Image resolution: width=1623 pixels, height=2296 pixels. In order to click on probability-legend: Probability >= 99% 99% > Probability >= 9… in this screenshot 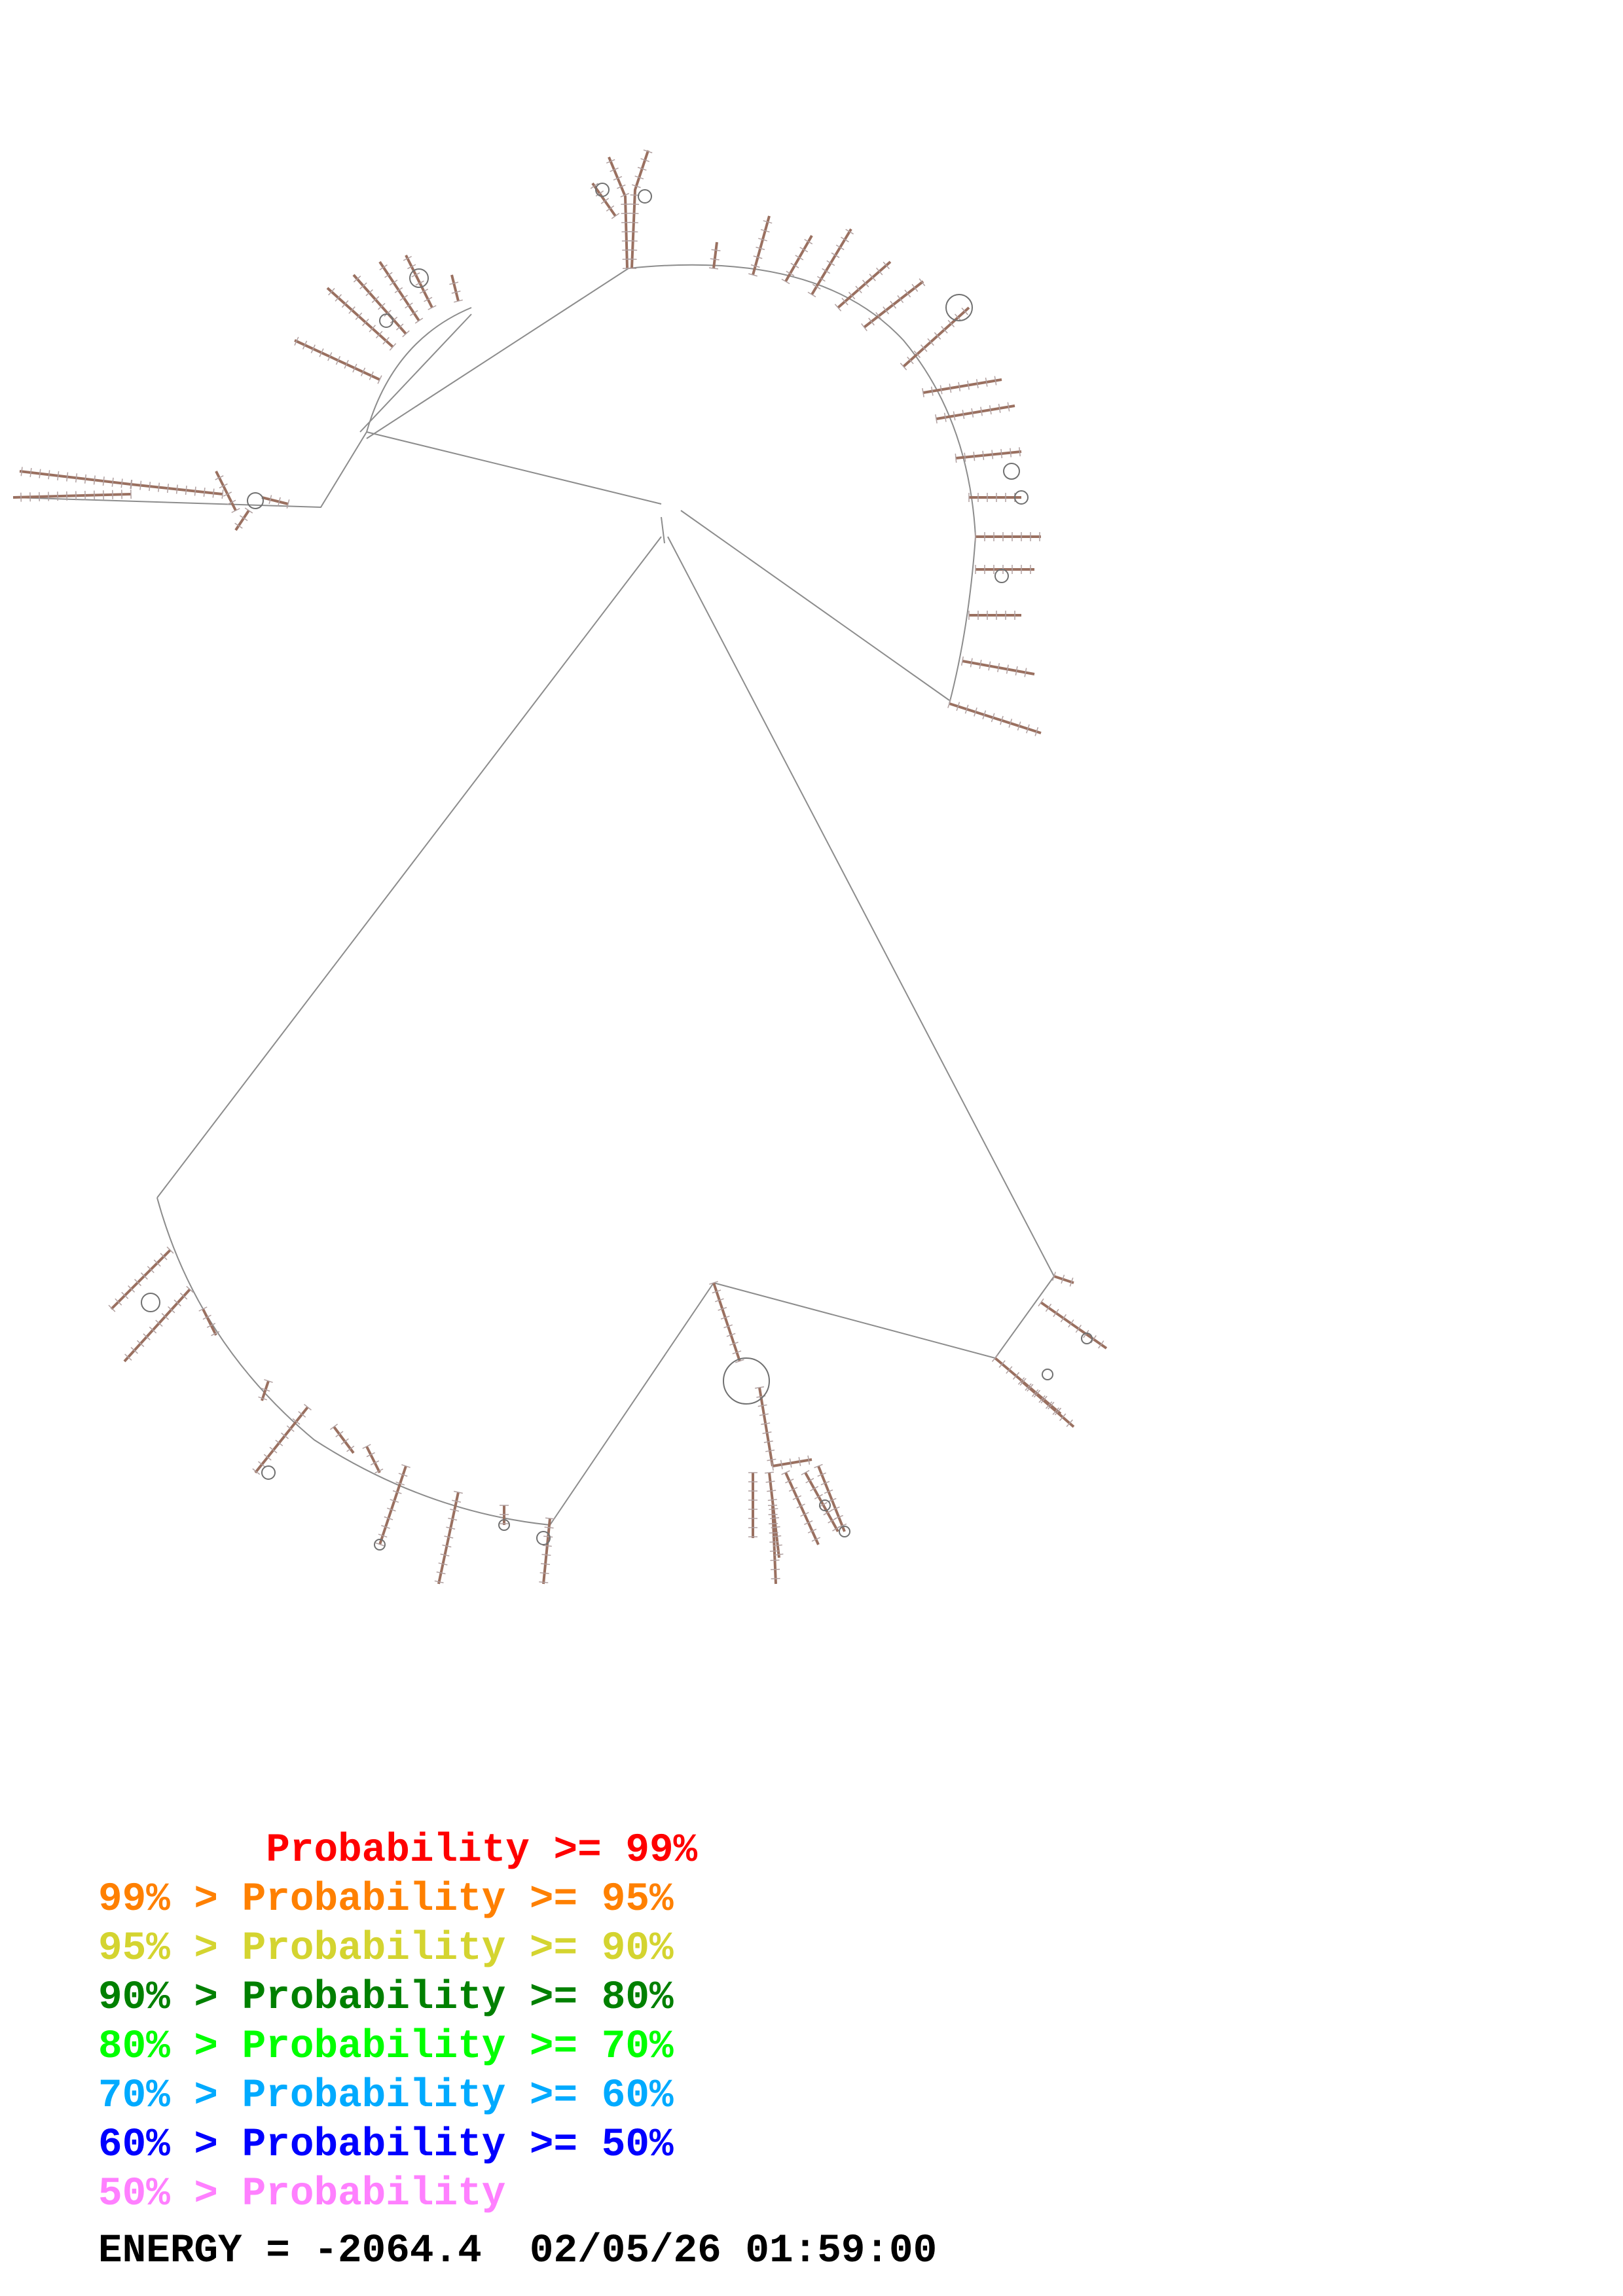, I will do `click(397, 2022)`.